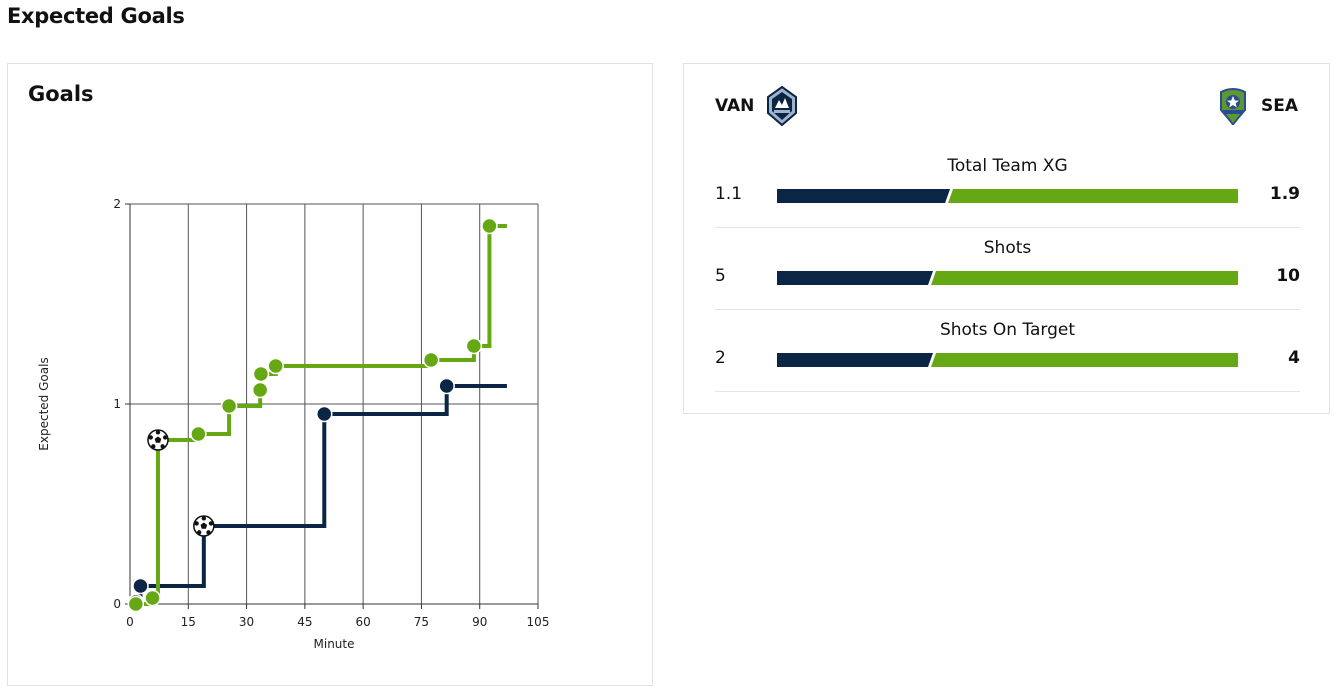 This screenshot has width=1343, height=700. I want to click on x-tick-label: 75, so click(421, 622).